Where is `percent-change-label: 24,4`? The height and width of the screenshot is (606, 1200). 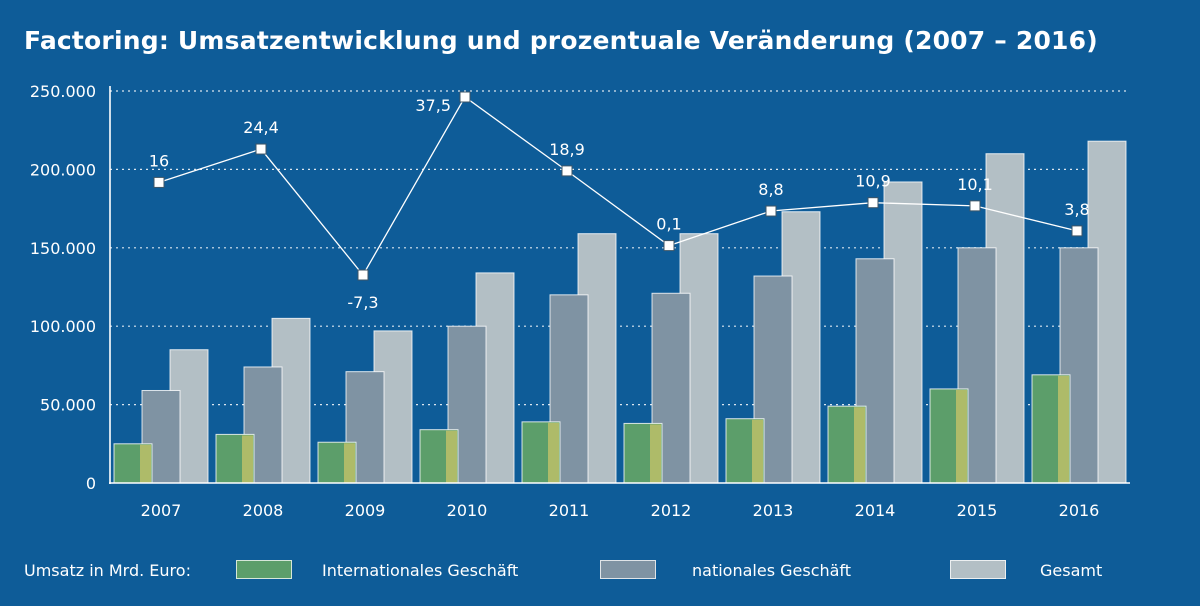 percent-change-label: 24,4 is located at coordinates (261, 127).